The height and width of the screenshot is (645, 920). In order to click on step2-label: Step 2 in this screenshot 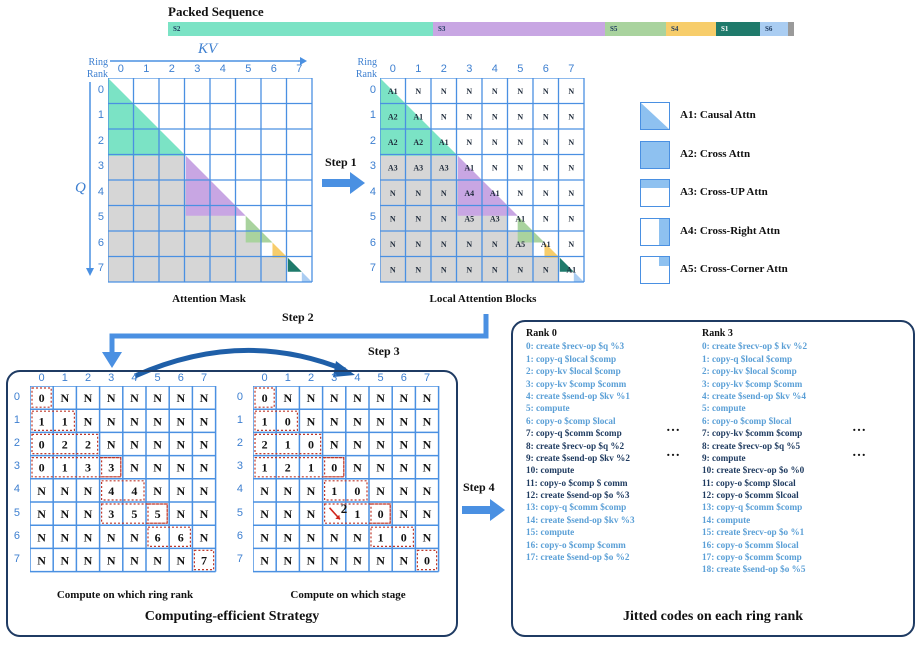, I will do `click(298, 317)`.